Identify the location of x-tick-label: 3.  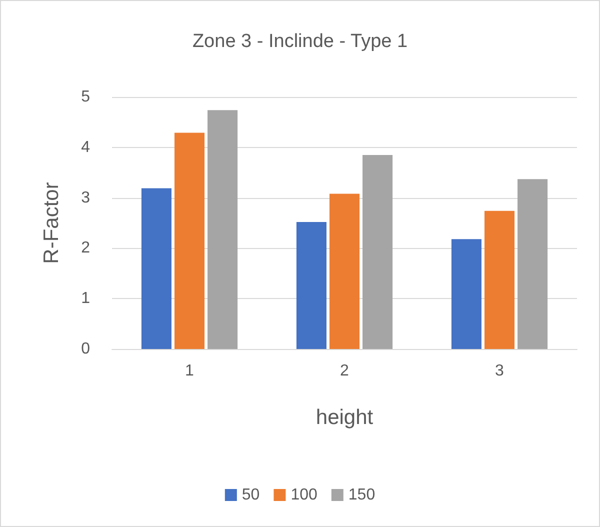
(499, 371).